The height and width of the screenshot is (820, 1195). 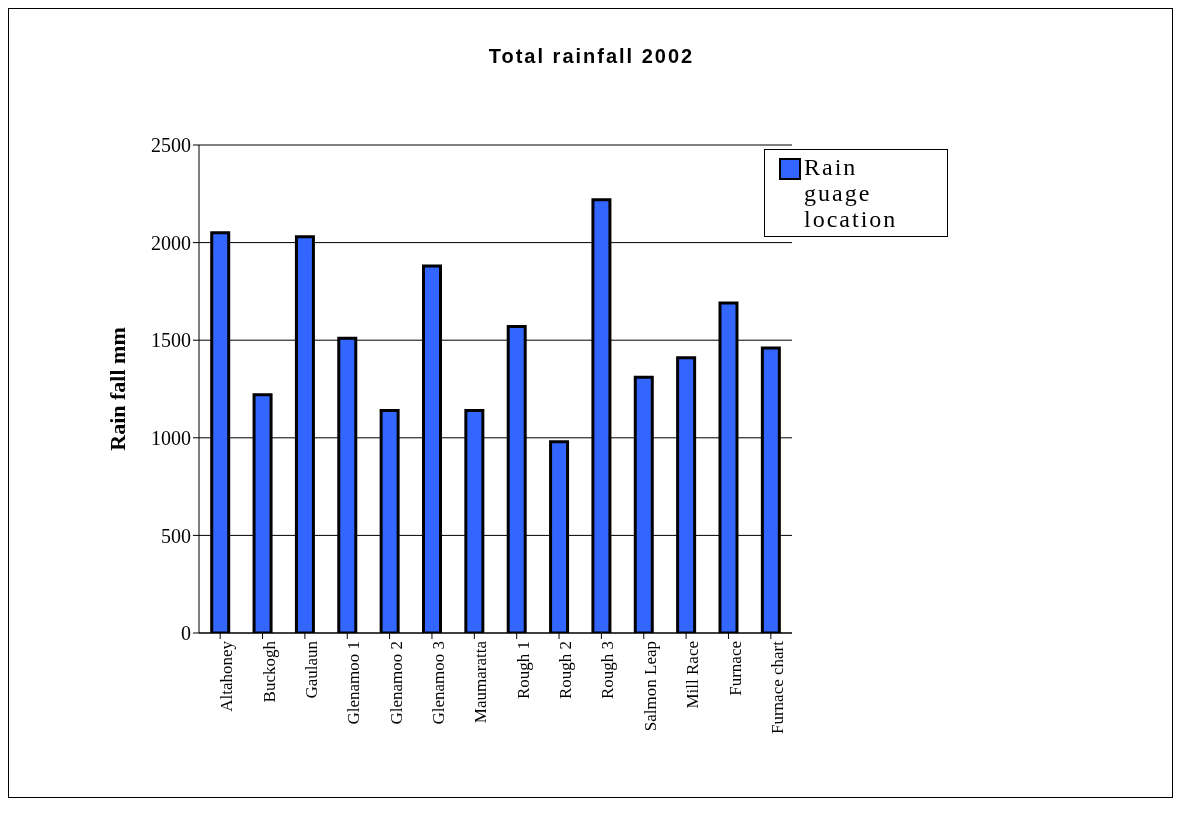 I want to click on x-tick-label: Gaulaun, so click(x=311, y=669).